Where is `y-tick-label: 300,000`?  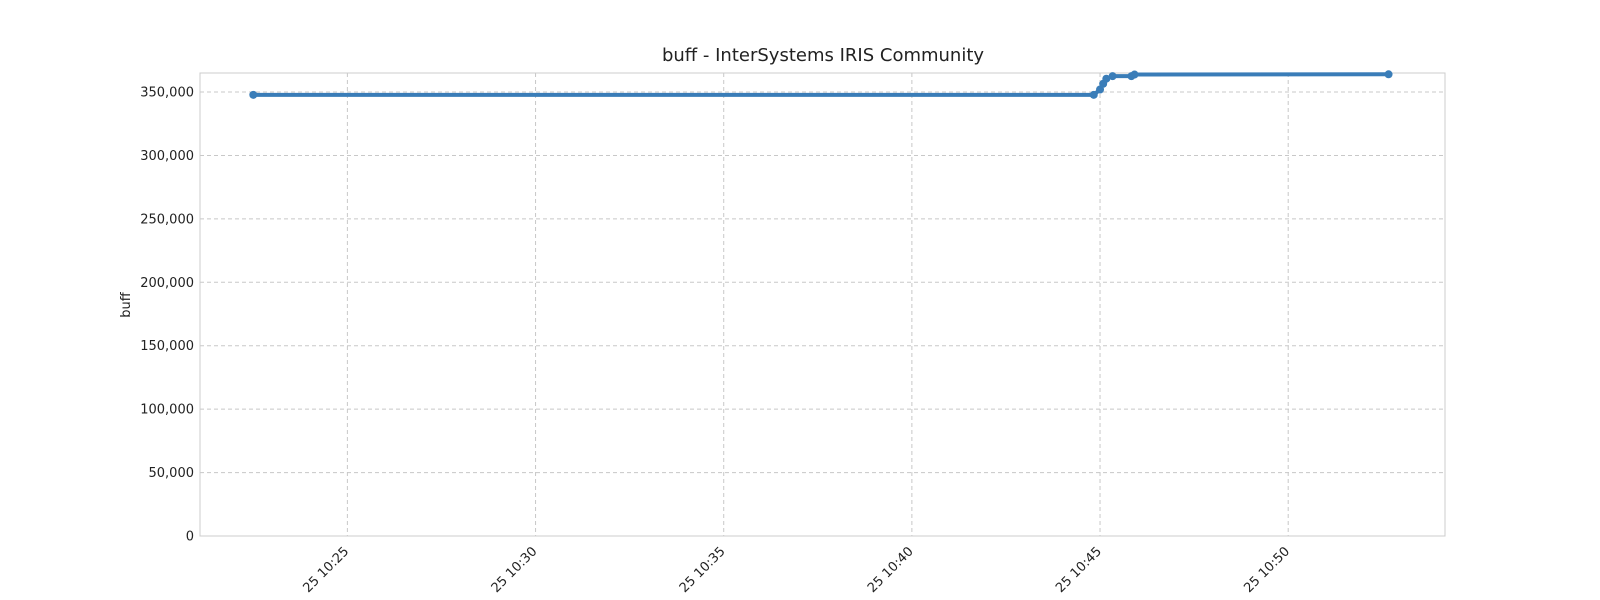
y-tick-label: 300,000 is located at coordinates (167, 156).